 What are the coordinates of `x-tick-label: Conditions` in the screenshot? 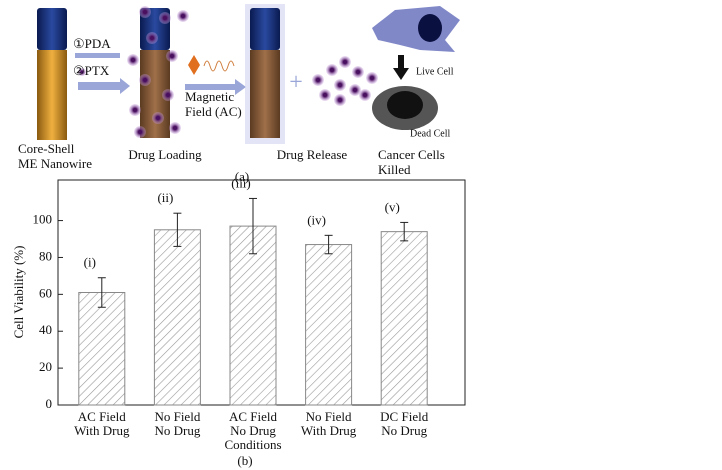 It's located at (252, 444).